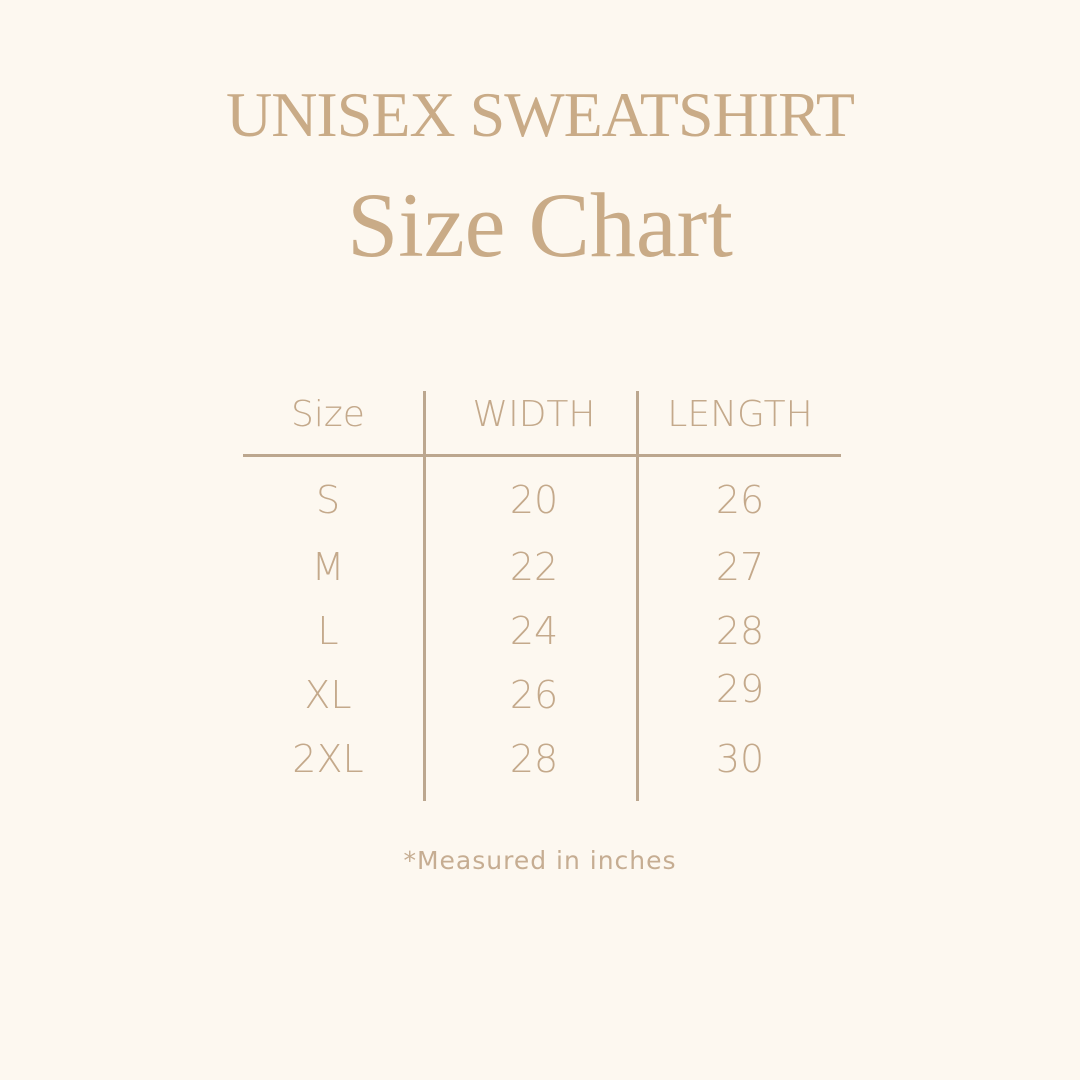  Describe the element at coordinates (540, 114) in the screenshot. I see `title: UNISEX SWEATSHIRT` at that location.